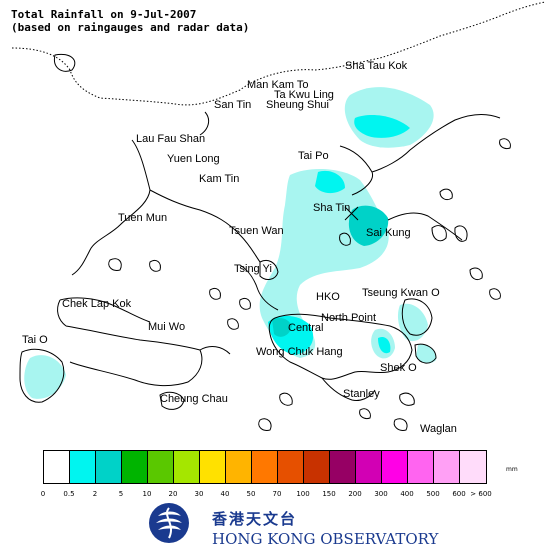 This screenshot has height=550, width=545. Describe the element at coordinates (433, 494) in the screenshot. I see `legend-tick-label: 500` at that location.